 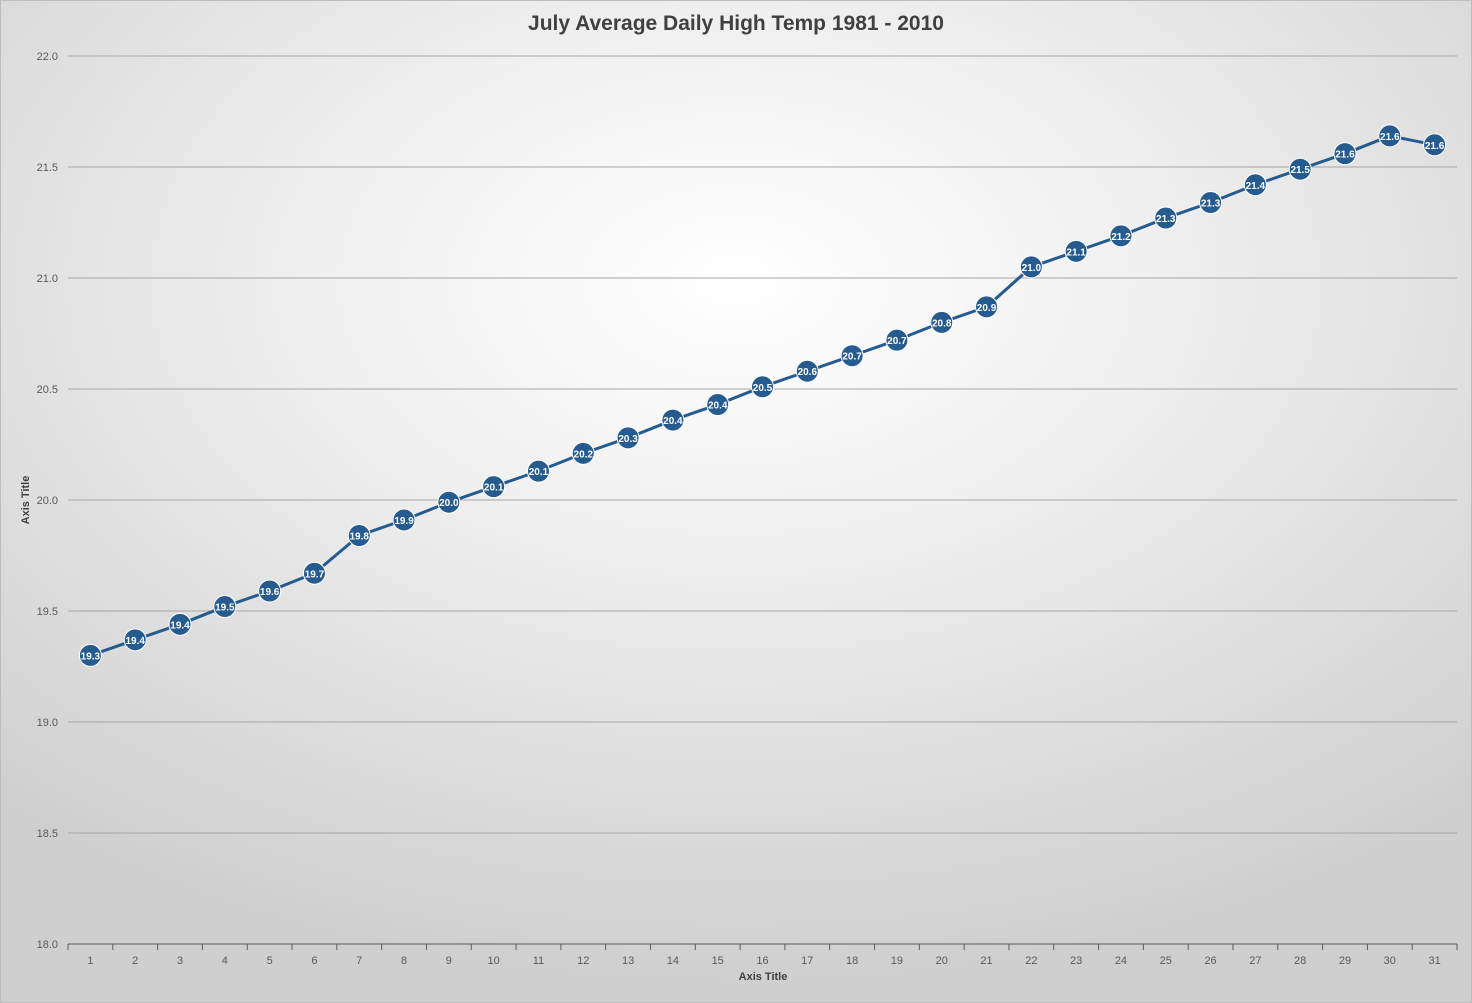 What do you see at coordinates (986, 961) in the screenshot?
I see `x-tick-label: 21` at bounding box center [986, 961].